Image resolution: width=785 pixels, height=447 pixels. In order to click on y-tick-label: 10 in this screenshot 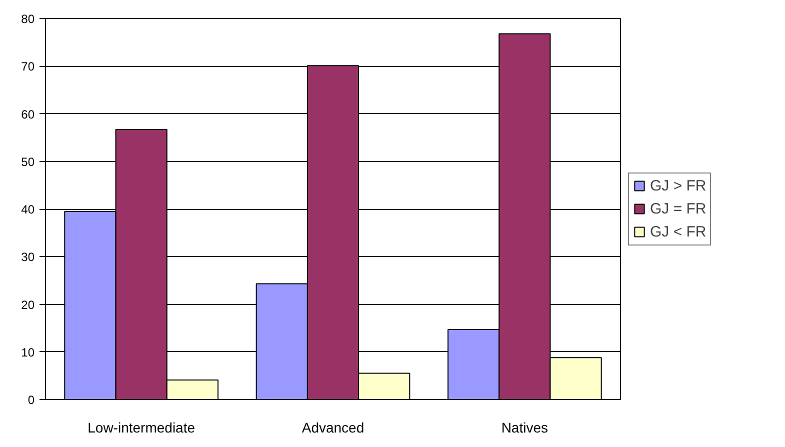, I will do `click(28, 352)`.